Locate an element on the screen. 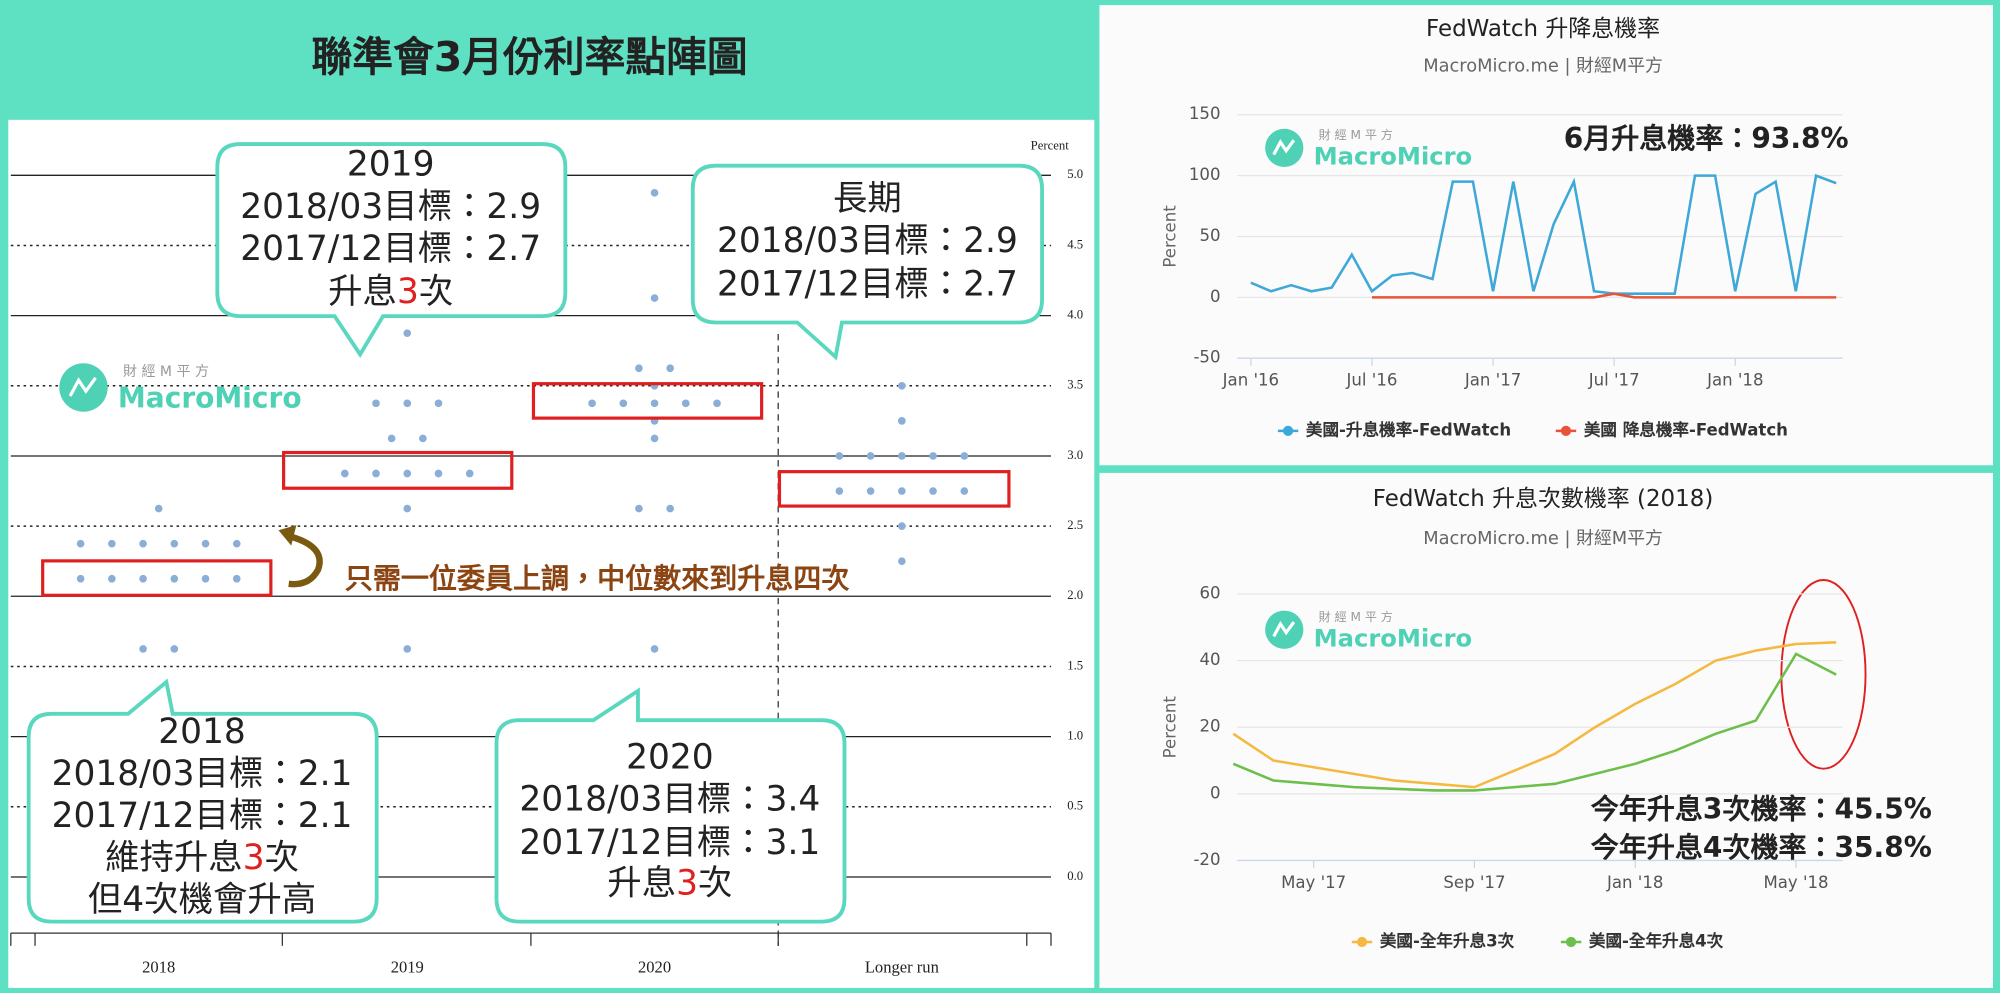 The width and height of the screenshot is (2000, 993). y-tick-label: 5.0 is located at coordinates (1075, 174).